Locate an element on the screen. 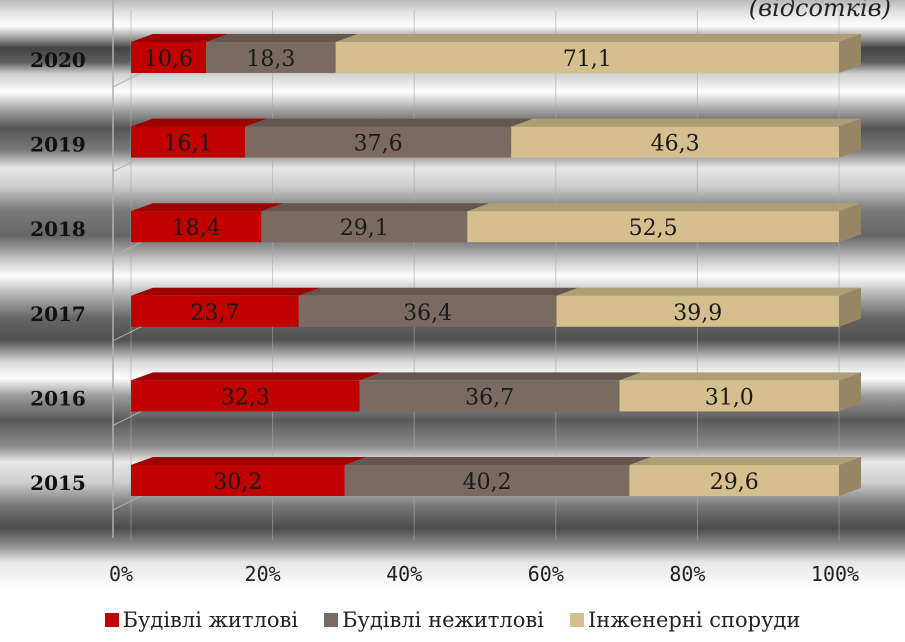  data-label: 31,0 is located at coordinates (729, 397).